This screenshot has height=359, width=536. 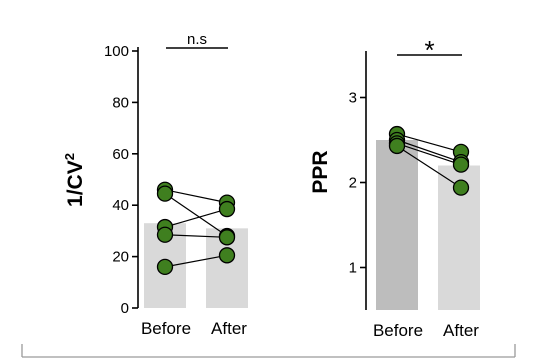 I want to click on y-axis-title: PPR, so click(x=320, y=171).